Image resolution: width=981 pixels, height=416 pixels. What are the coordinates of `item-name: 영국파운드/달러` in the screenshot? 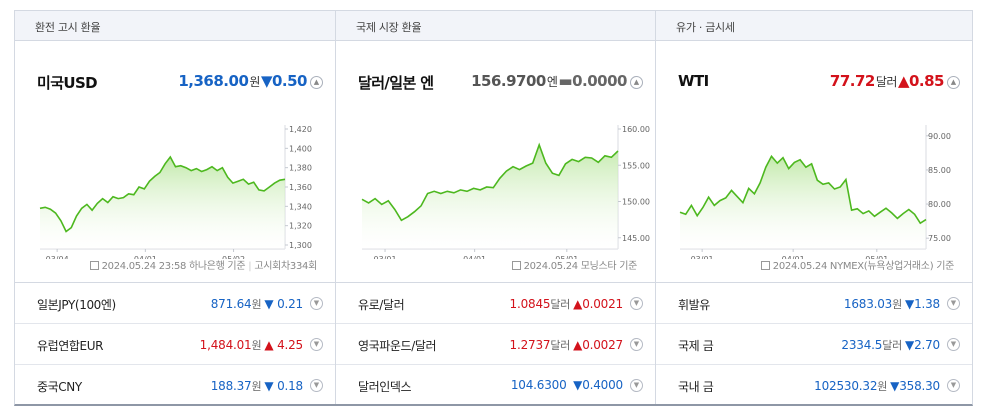 It's located at (397, 346).